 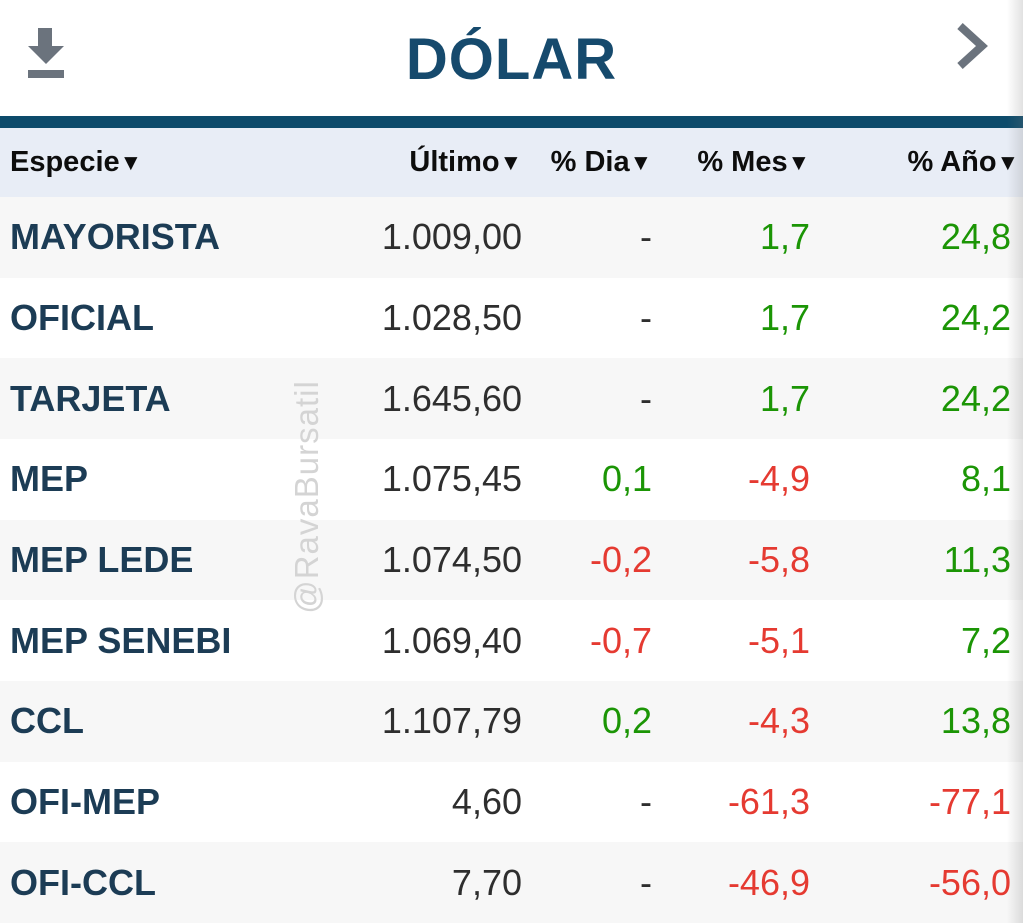 What do you see at coordinates (465, 162) in the screenshot?
I see `column-header-ultimo: Último▼` at bounding box center [465, 162].